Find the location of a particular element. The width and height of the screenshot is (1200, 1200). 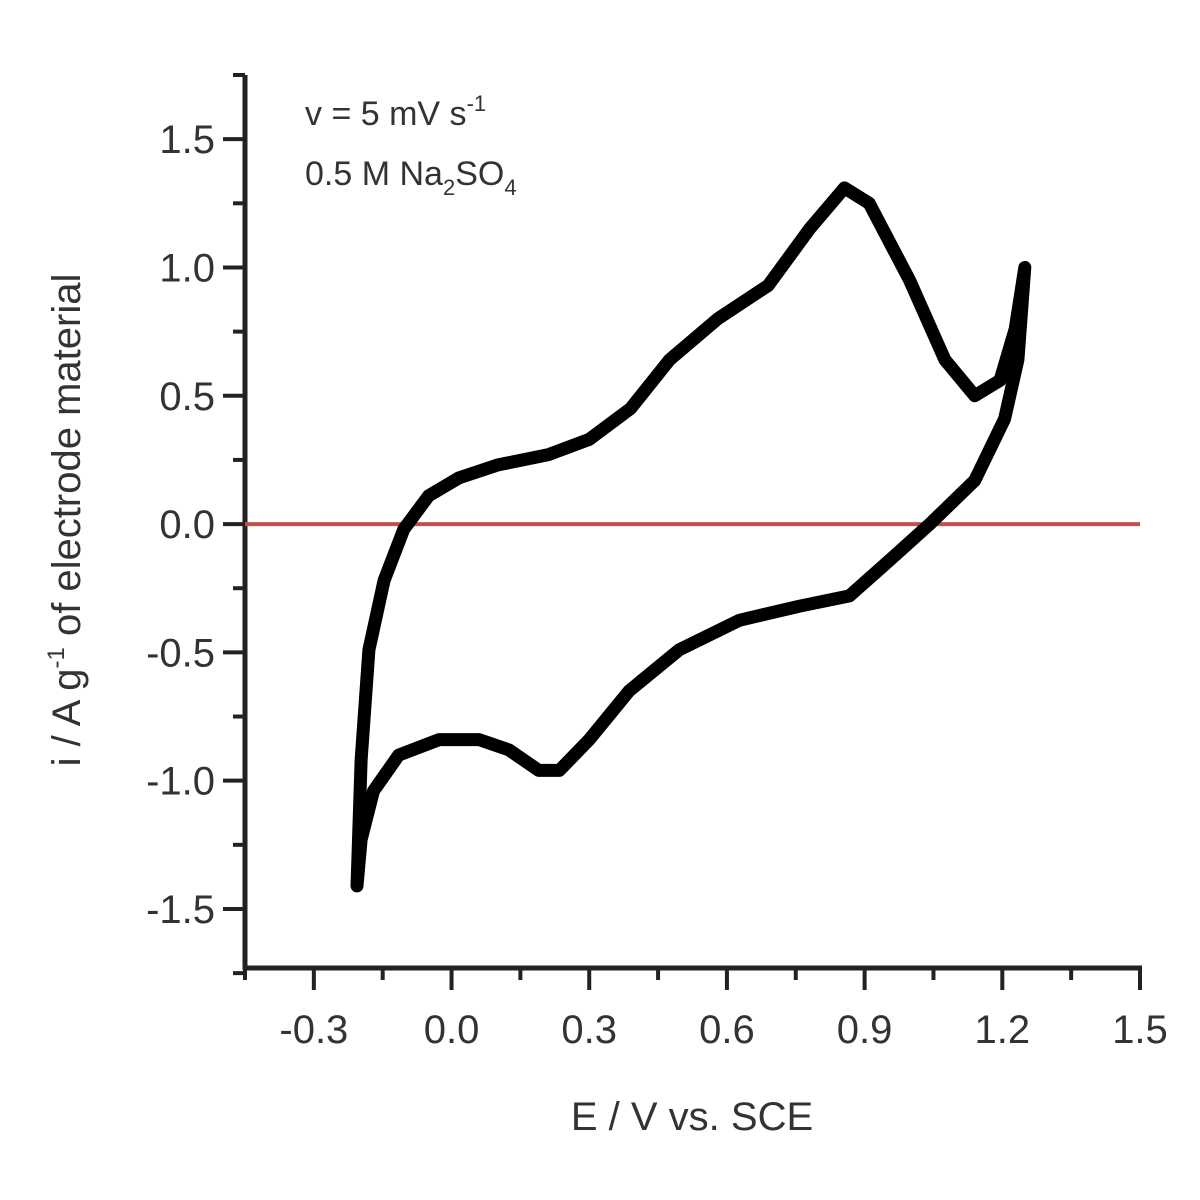

x-tick-label: 0.0 is located at coordinates (452, 1030).